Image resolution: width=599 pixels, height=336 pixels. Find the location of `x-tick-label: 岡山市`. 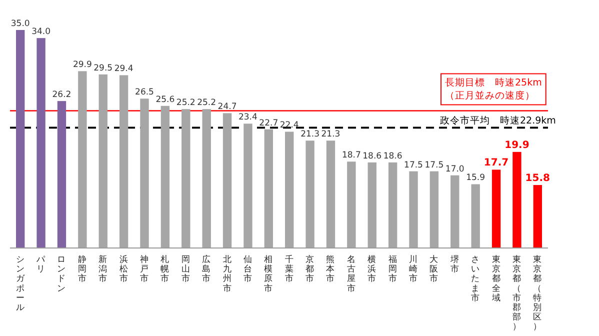

x-tick-label: 岡山市 is located at coordinates (185, 269).